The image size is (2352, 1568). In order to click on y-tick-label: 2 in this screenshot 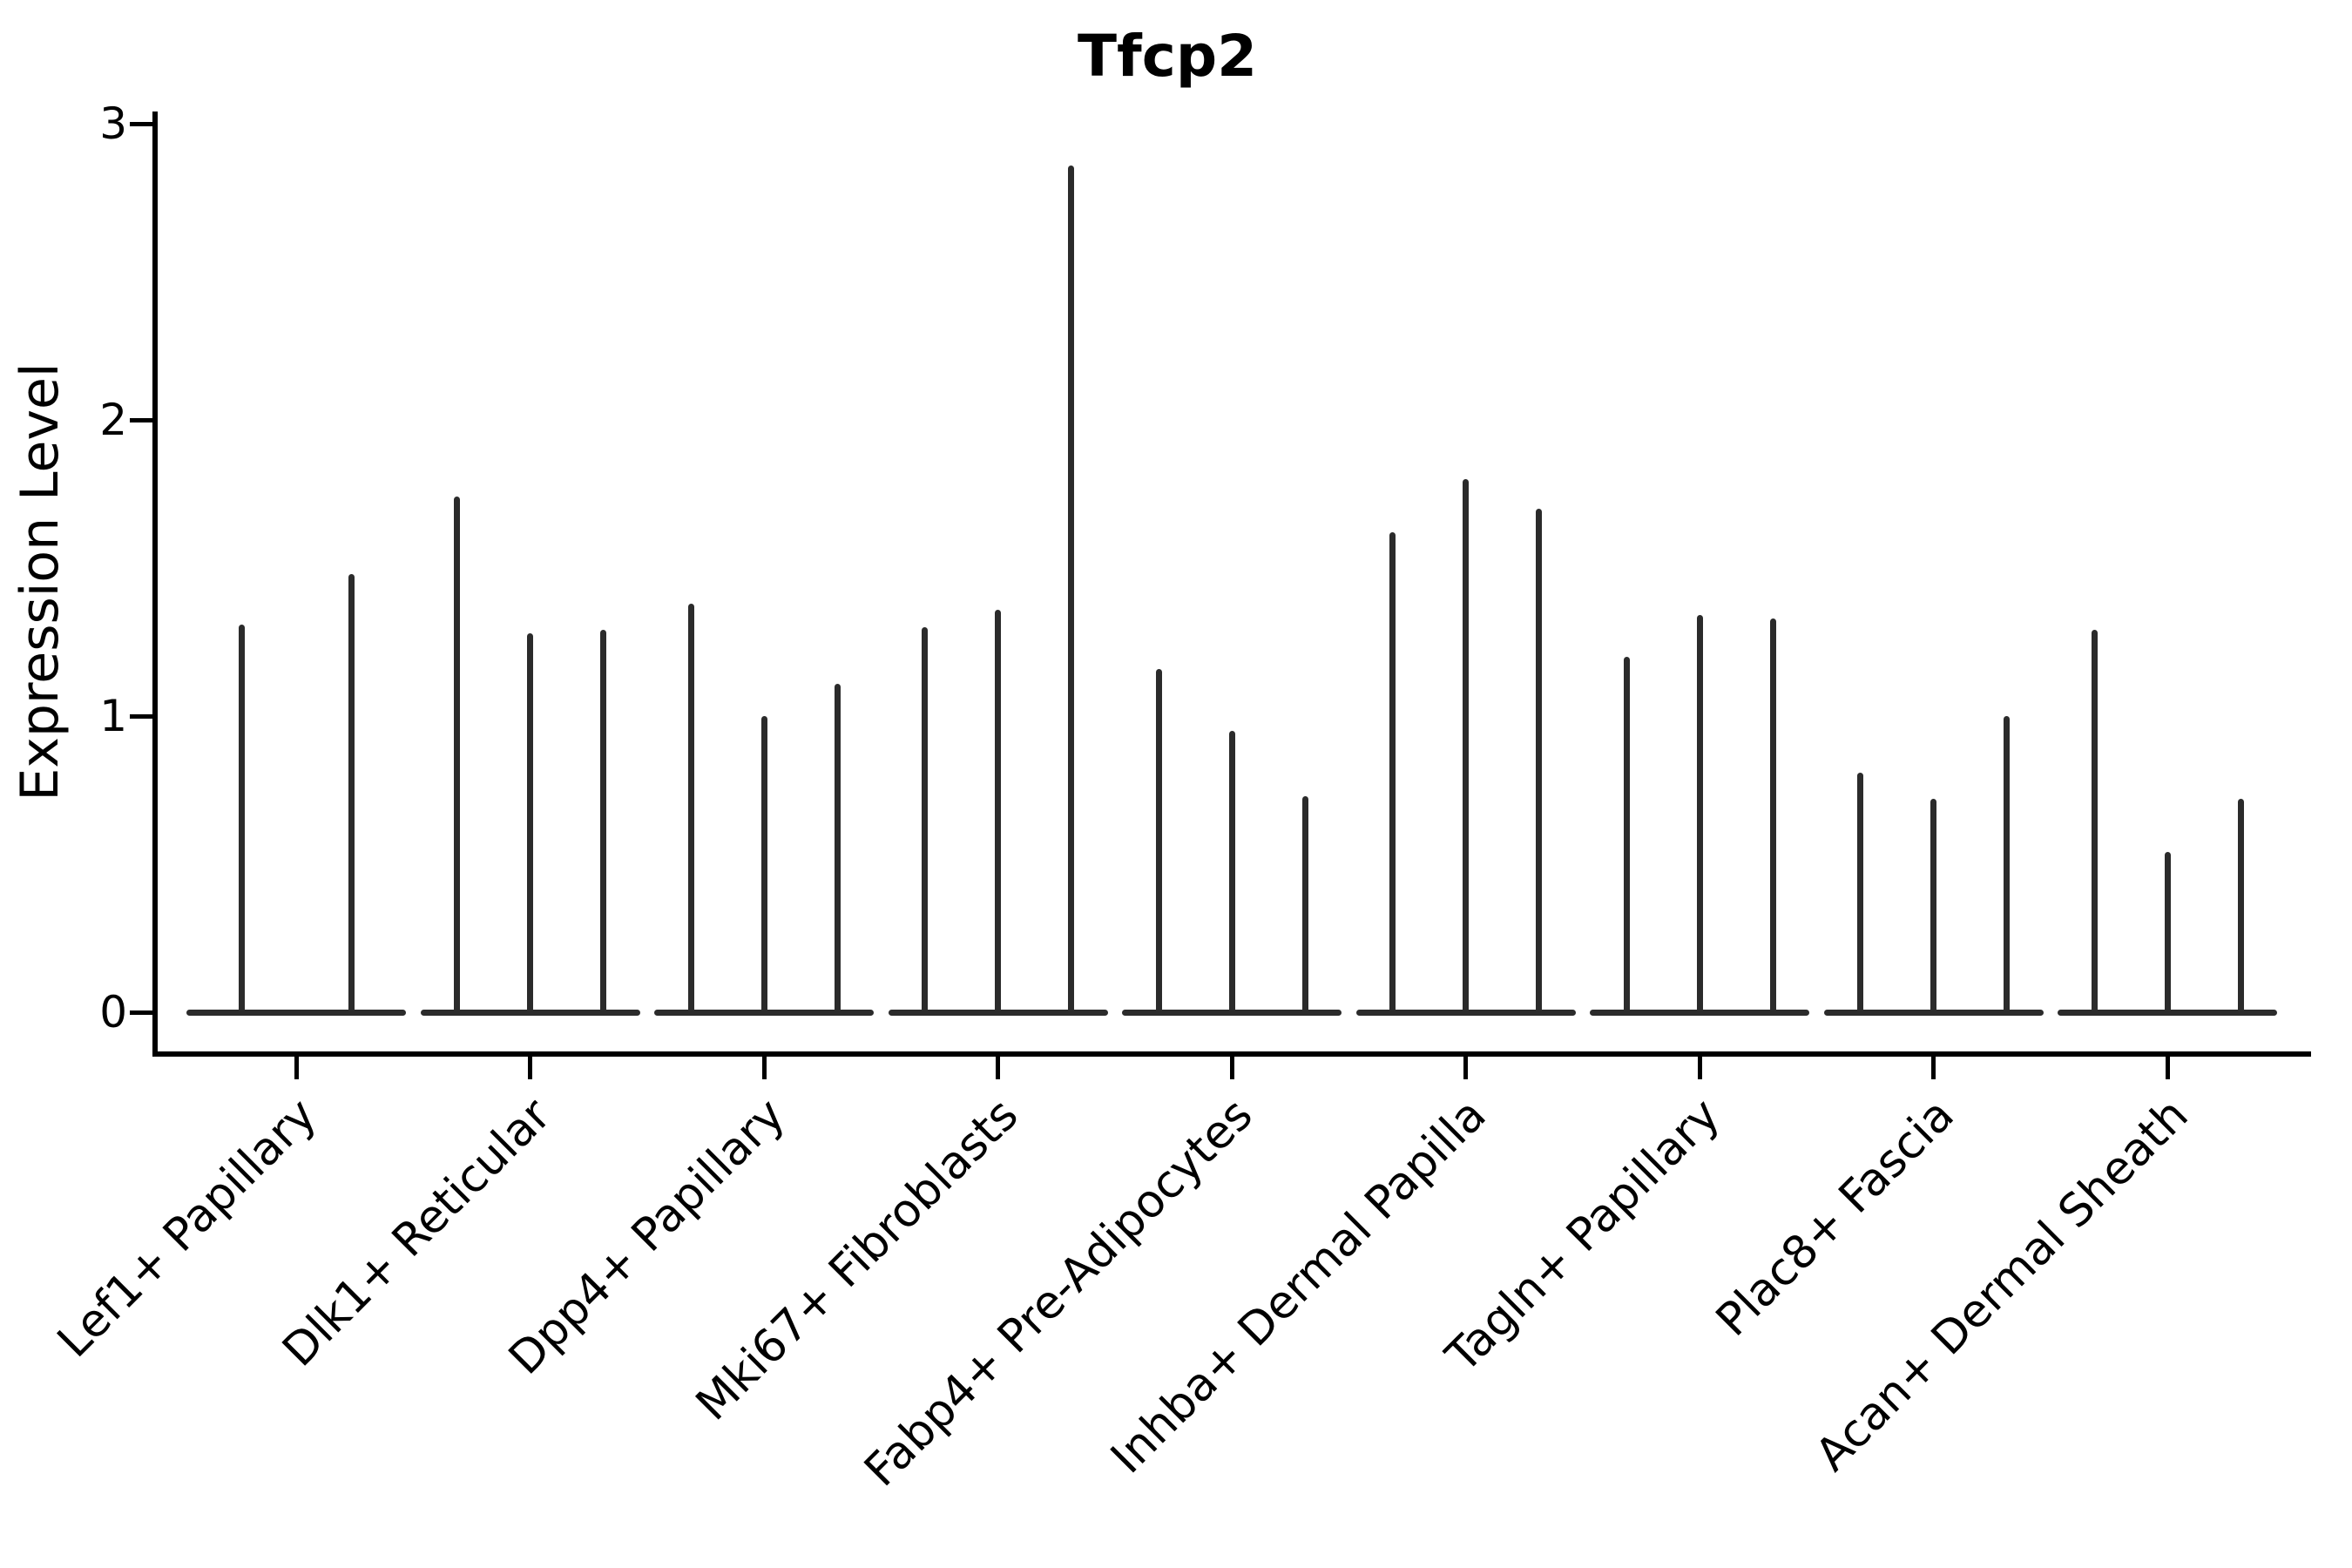, I will do `click(113, 420)`.